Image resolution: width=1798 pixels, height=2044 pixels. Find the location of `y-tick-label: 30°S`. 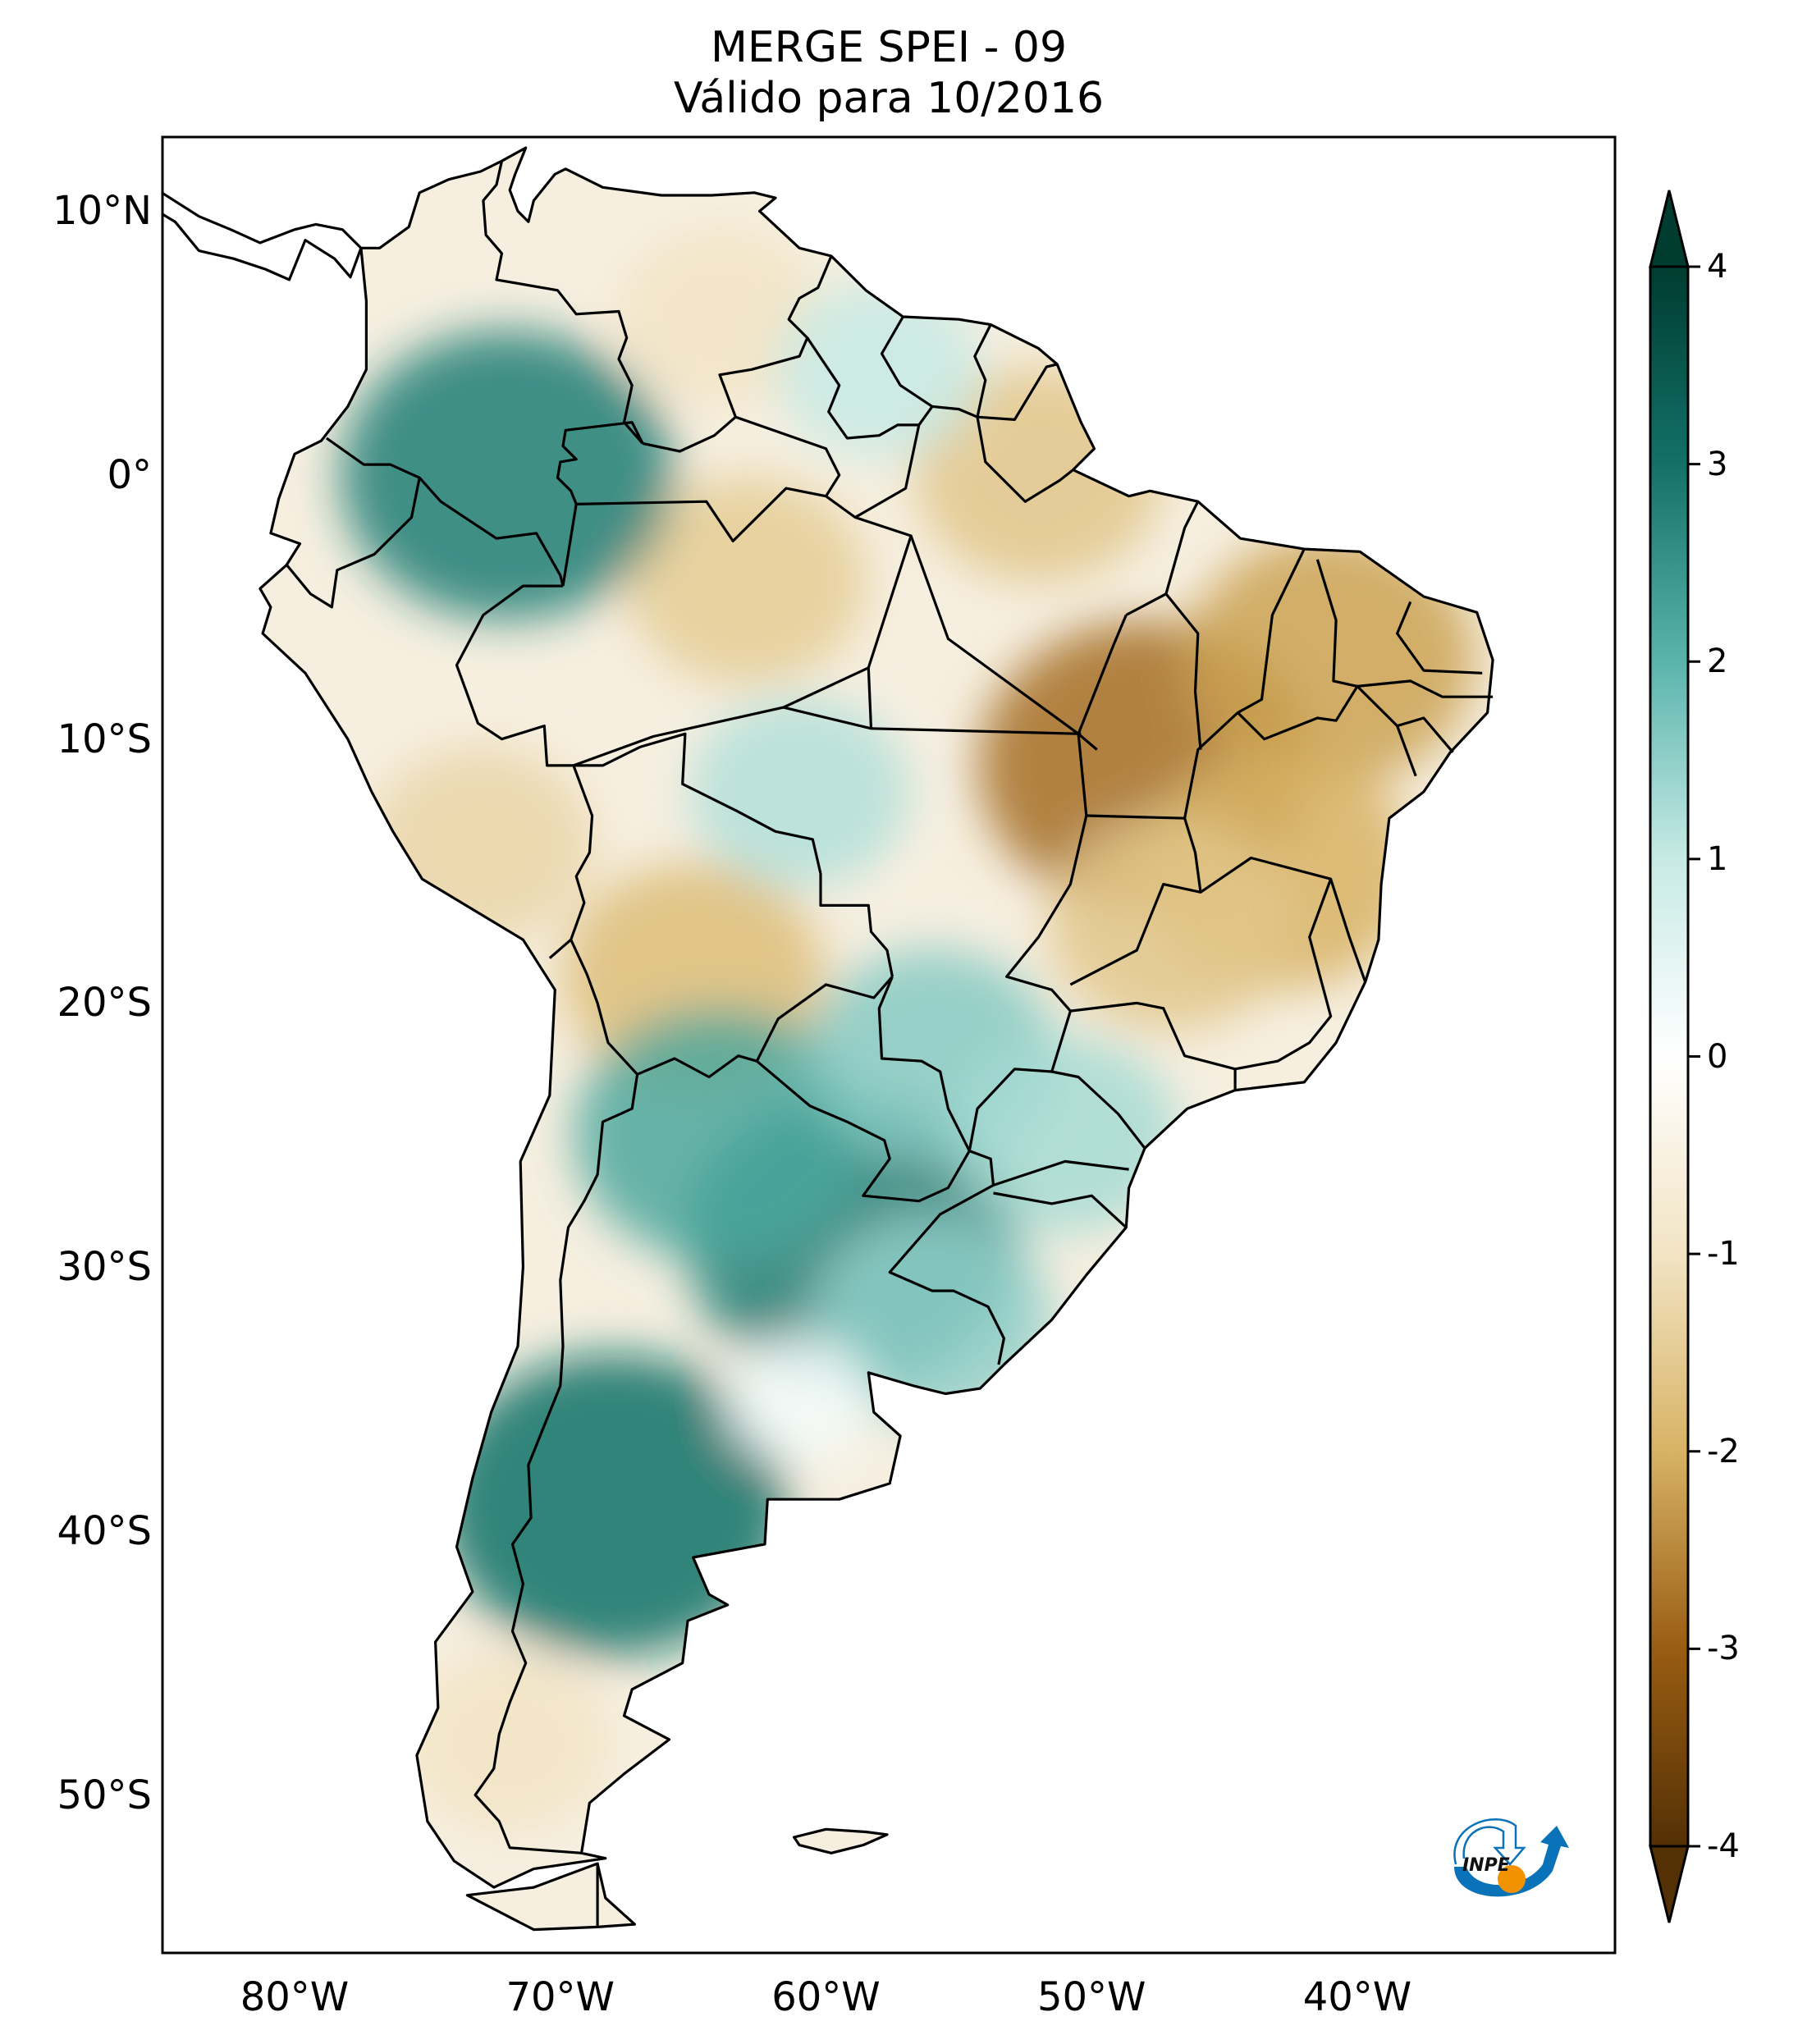

y-tick-label: 30°S is located at coordinates (104, 1267).